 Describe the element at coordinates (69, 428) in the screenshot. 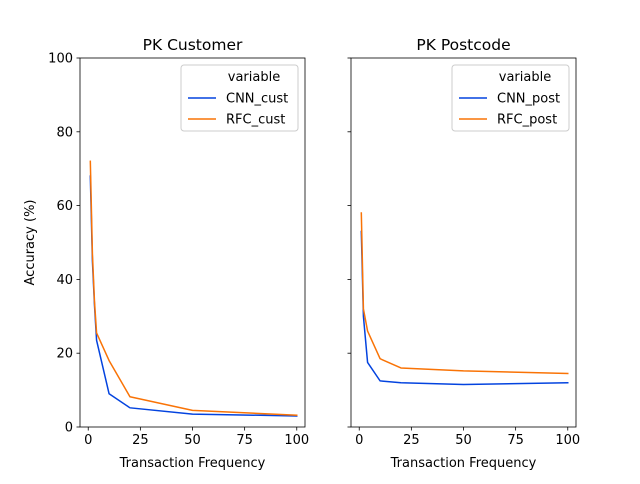

I see `customer-y-tick-label: 0` at that location.